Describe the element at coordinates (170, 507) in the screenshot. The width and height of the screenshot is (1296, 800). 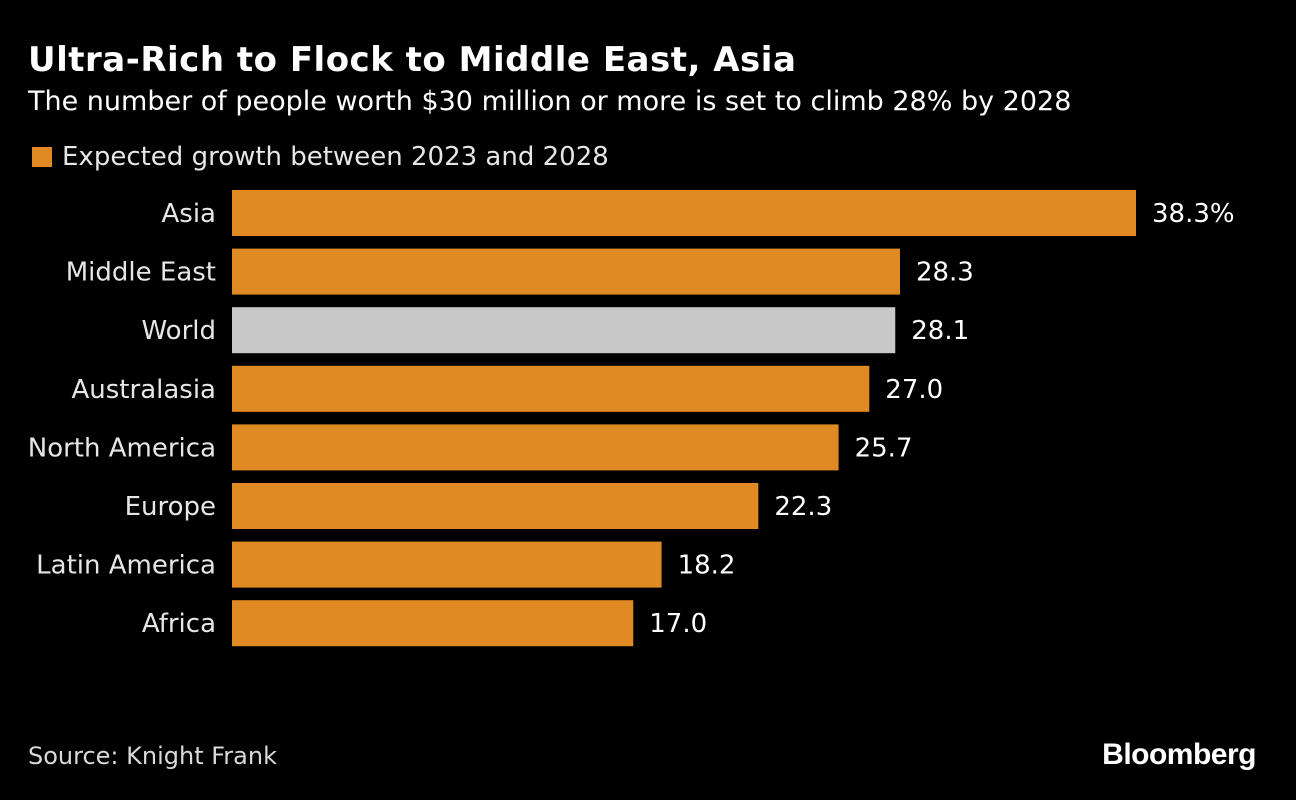
I see `category-label-europe: Europe` at that location.